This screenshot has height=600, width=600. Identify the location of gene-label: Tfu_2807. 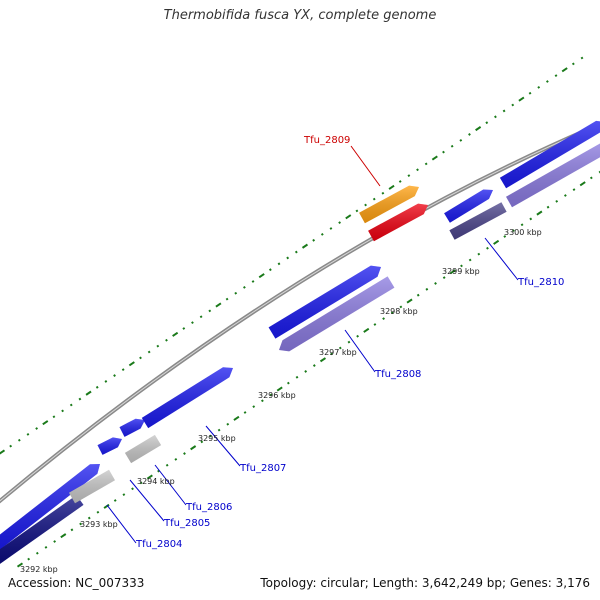
(262, 468).